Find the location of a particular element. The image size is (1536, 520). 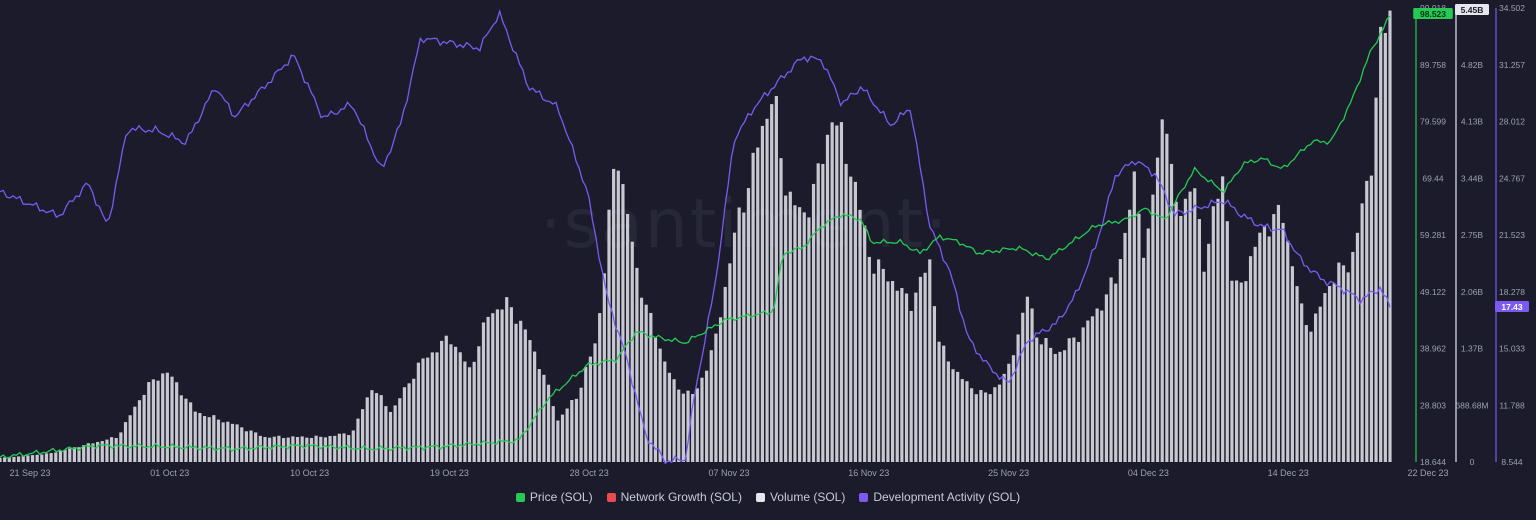

x-tick-label: 19 Oct 23 is located at coordinates (449, 473).